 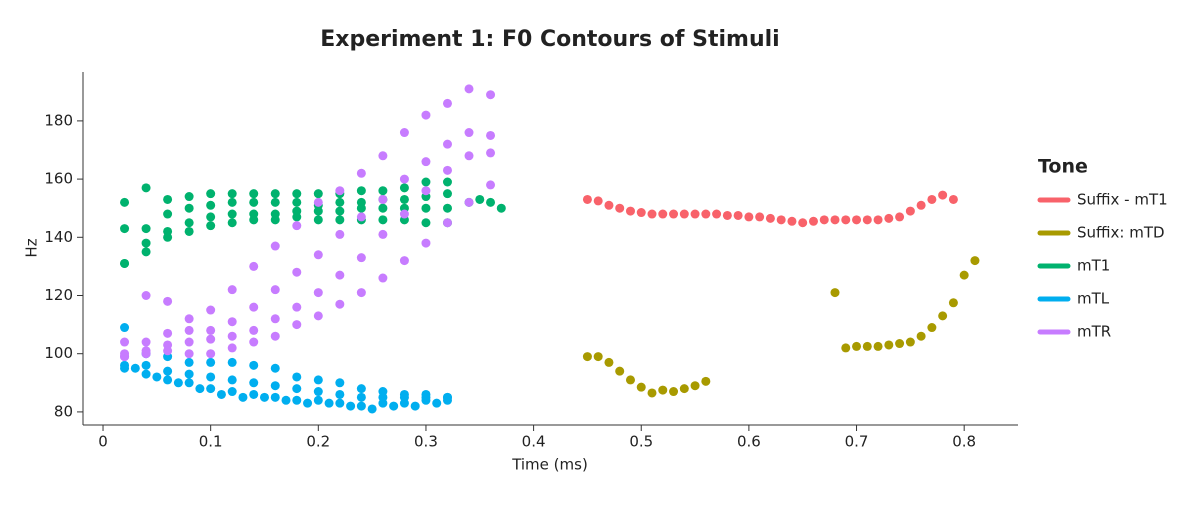 I want to click on x-tick-label: 0, so click(x=103, y=442).